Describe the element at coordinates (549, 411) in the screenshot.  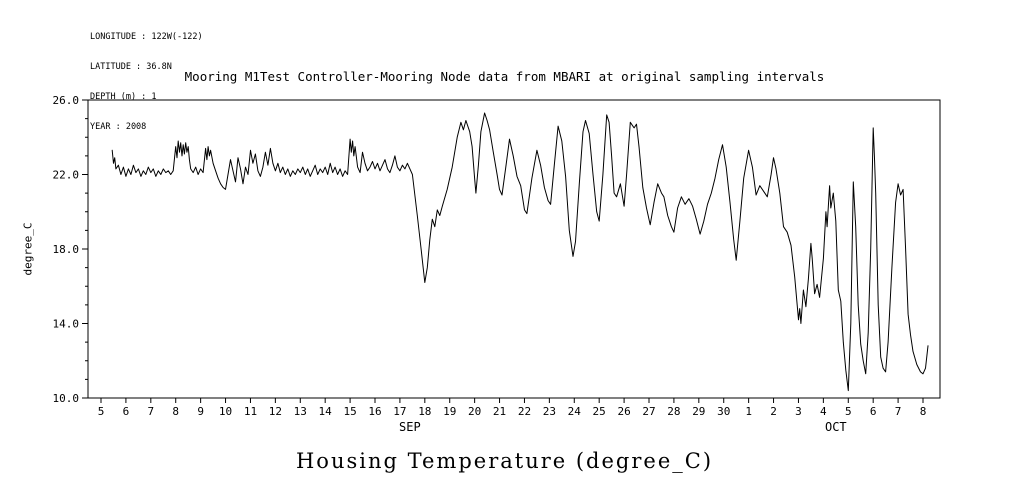
I see `x-tick-label: 23` at that location.